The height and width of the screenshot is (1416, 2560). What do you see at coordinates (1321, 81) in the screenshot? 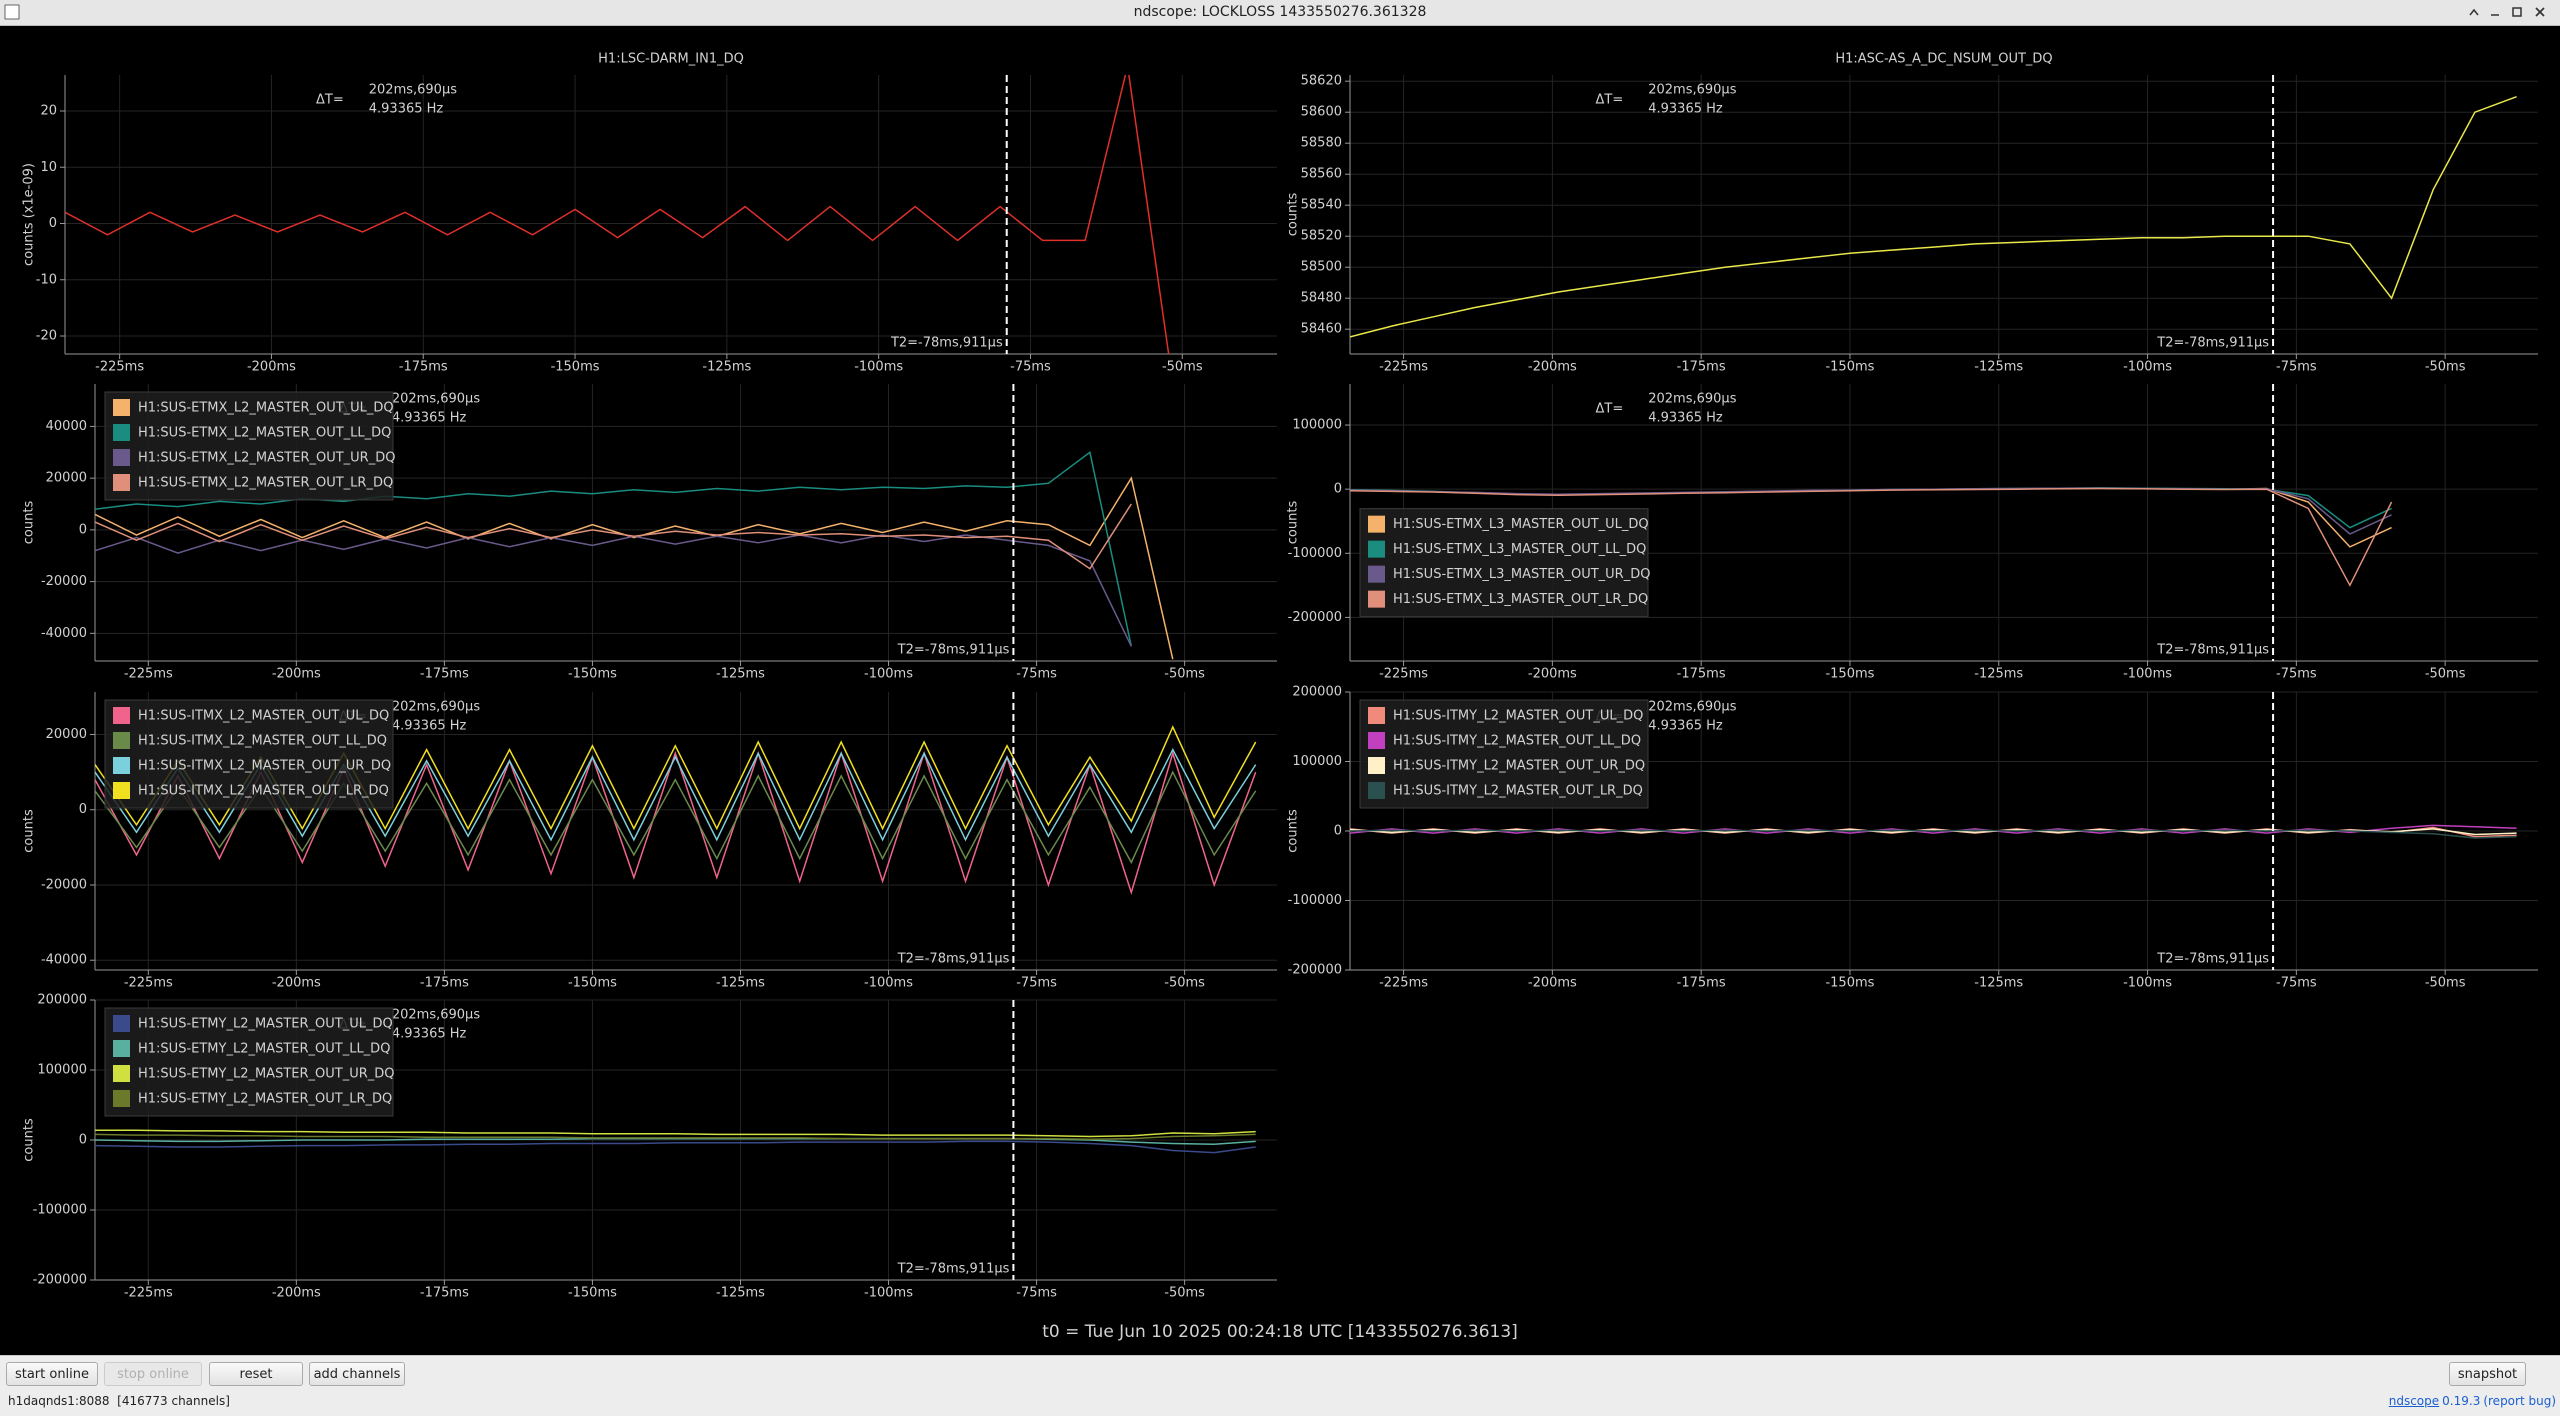
I see `y-tick-label: 58620` at bounding box center [1321, 81].